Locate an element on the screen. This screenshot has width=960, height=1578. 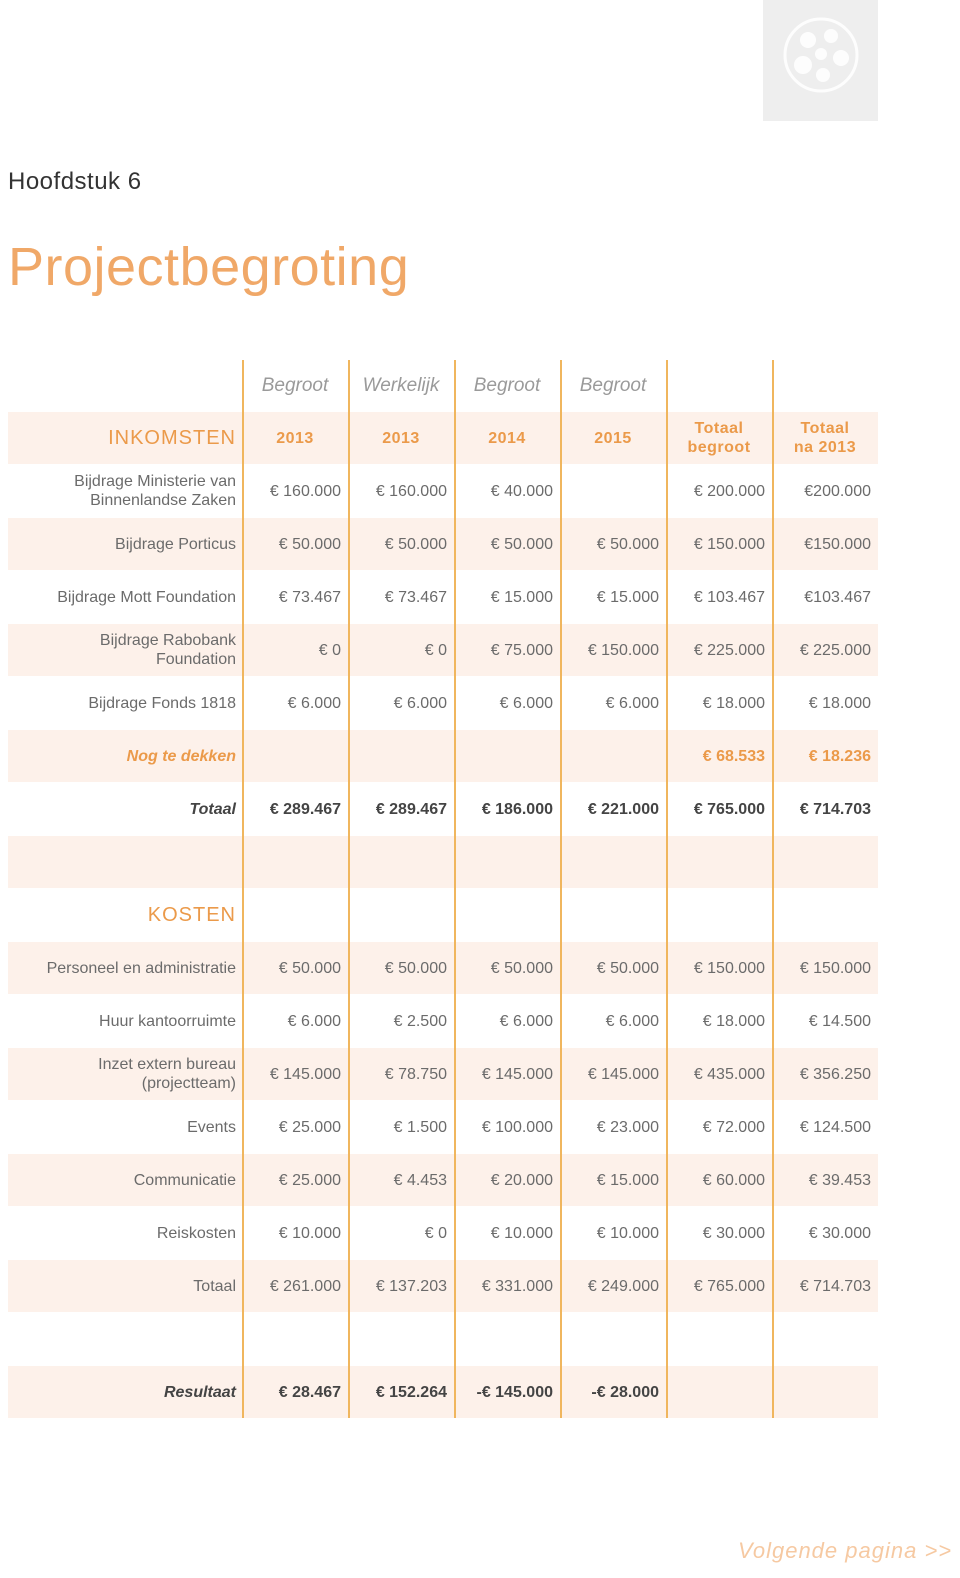
row-label-text: Huur kantoorruimte is located at coordinates (167, 1021).